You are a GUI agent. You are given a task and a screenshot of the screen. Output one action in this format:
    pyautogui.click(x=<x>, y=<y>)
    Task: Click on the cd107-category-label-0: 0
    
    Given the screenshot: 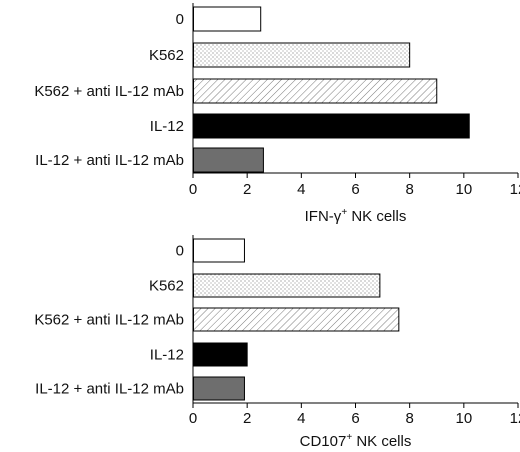 What is the action you would take?
    pyautogui.click(x=180, y=251)
    